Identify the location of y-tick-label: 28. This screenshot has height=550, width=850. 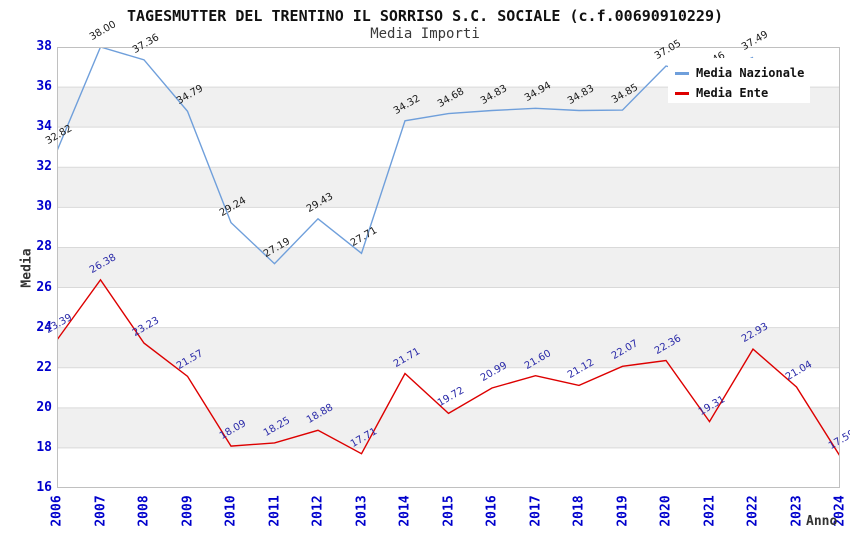
(44, 247).